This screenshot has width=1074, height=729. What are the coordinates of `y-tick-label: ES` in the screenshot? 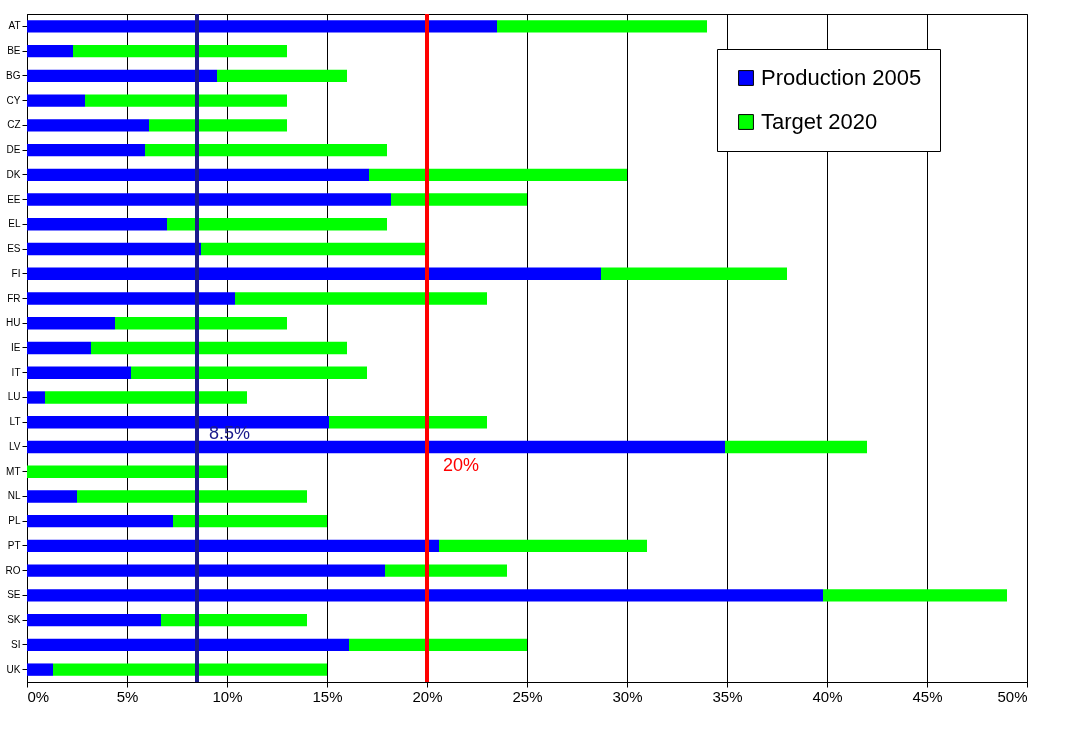 It's located at (14, 249).